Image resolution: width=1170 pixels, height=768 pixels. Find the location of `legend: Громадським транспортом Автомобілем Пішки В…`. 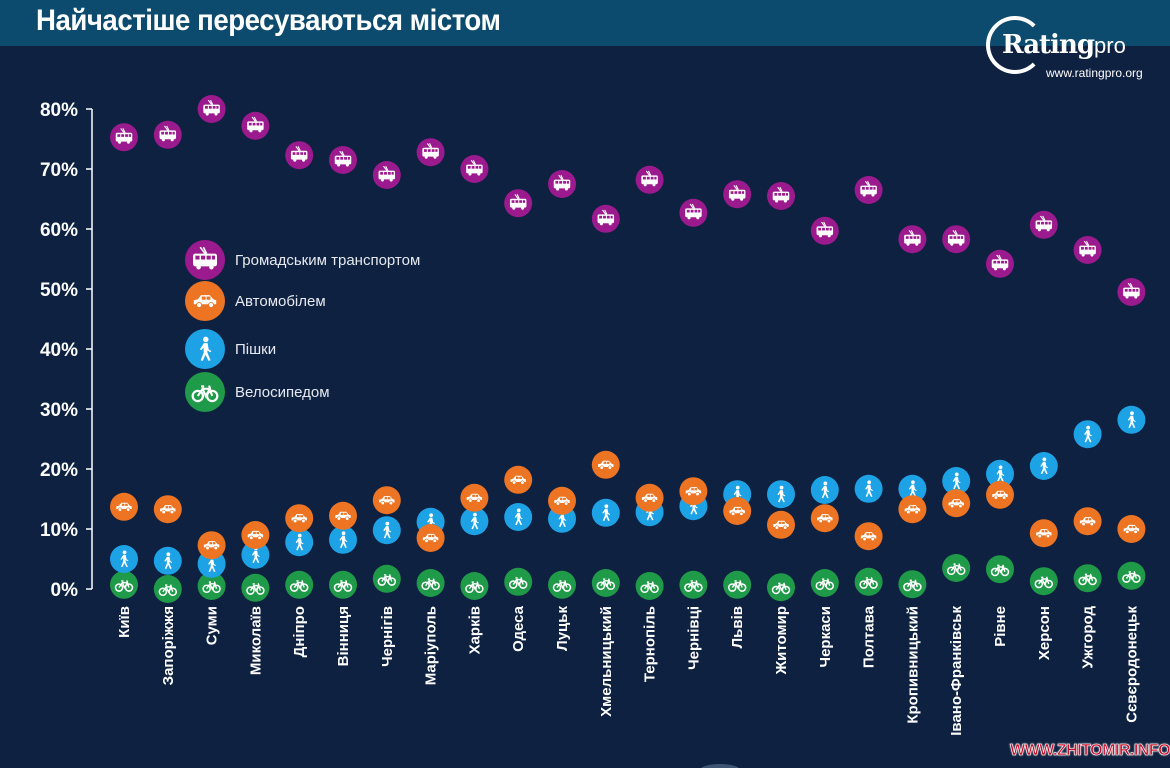

legend: Громадським транспортом Автомобілем Пішки В… is located at coordinates (302, 326).